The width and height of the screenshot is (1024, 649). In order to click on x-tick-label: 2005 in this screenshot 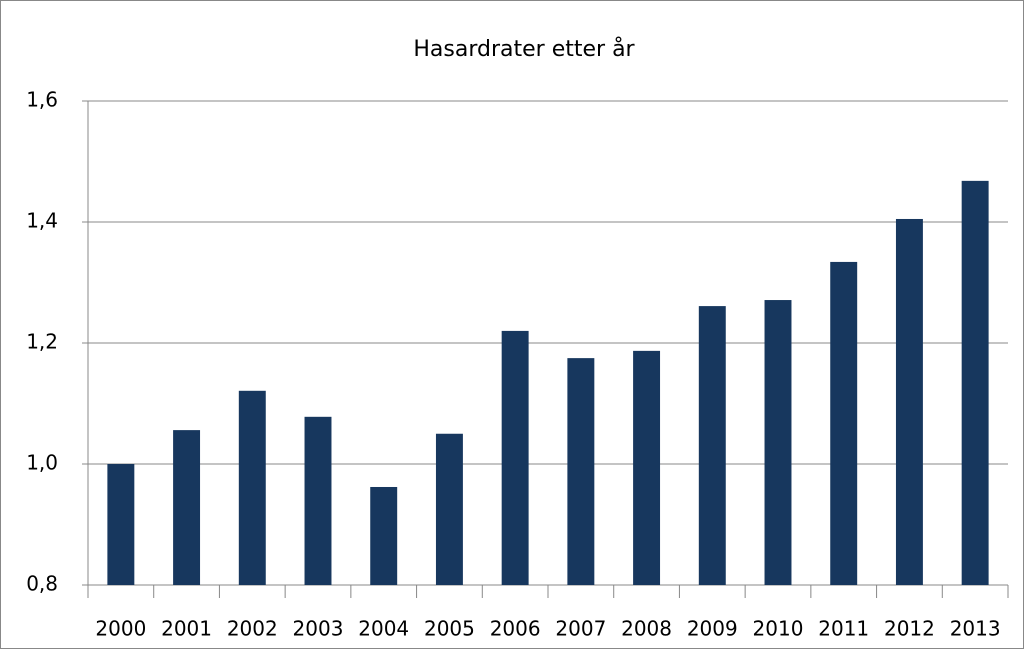, I will do `click(449, 629)`.